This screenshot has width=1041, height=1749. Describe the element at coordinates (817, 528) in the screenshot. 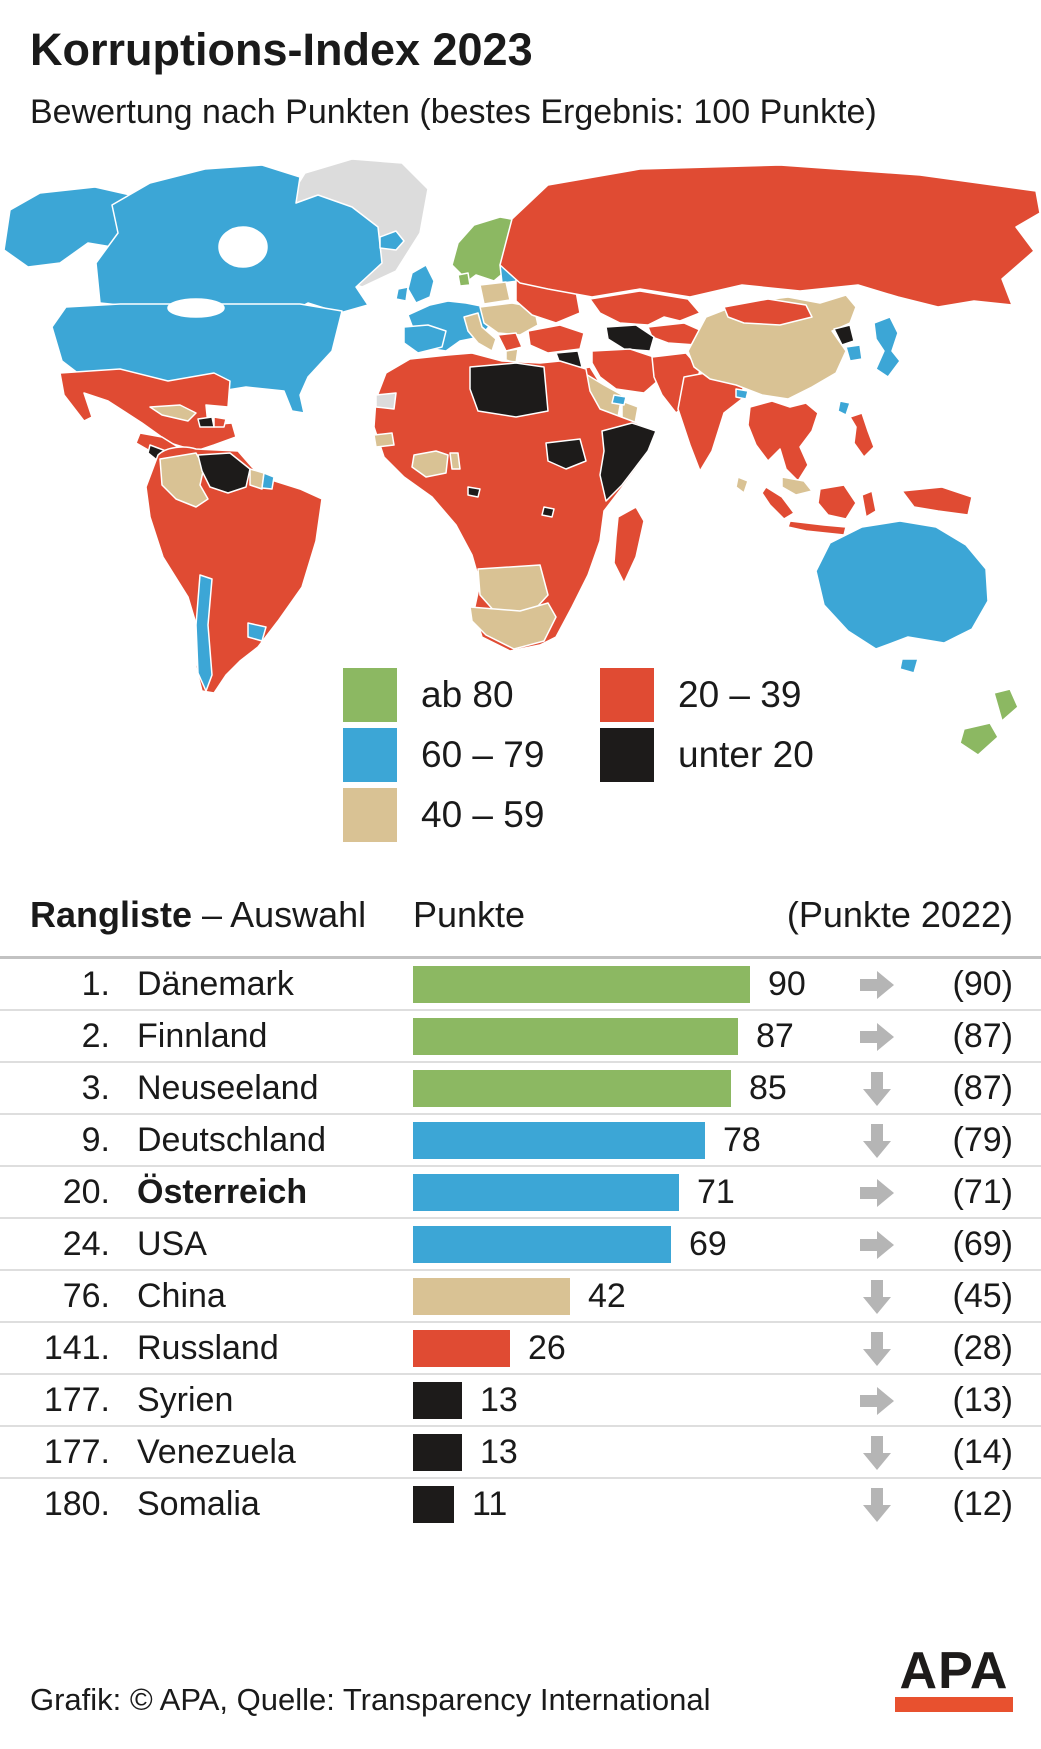

I see `region-java` at that location.